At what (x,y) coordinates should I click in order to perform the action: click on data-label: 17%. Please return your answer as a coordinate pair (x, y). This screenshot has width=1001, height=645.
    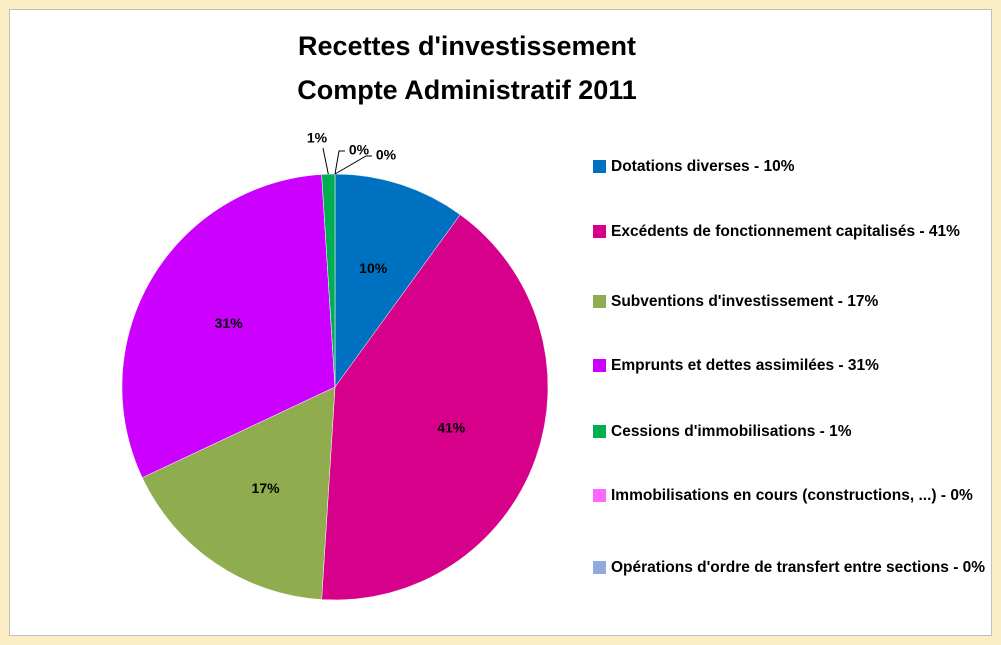
    Looking at the image, I should click on (266, 488).